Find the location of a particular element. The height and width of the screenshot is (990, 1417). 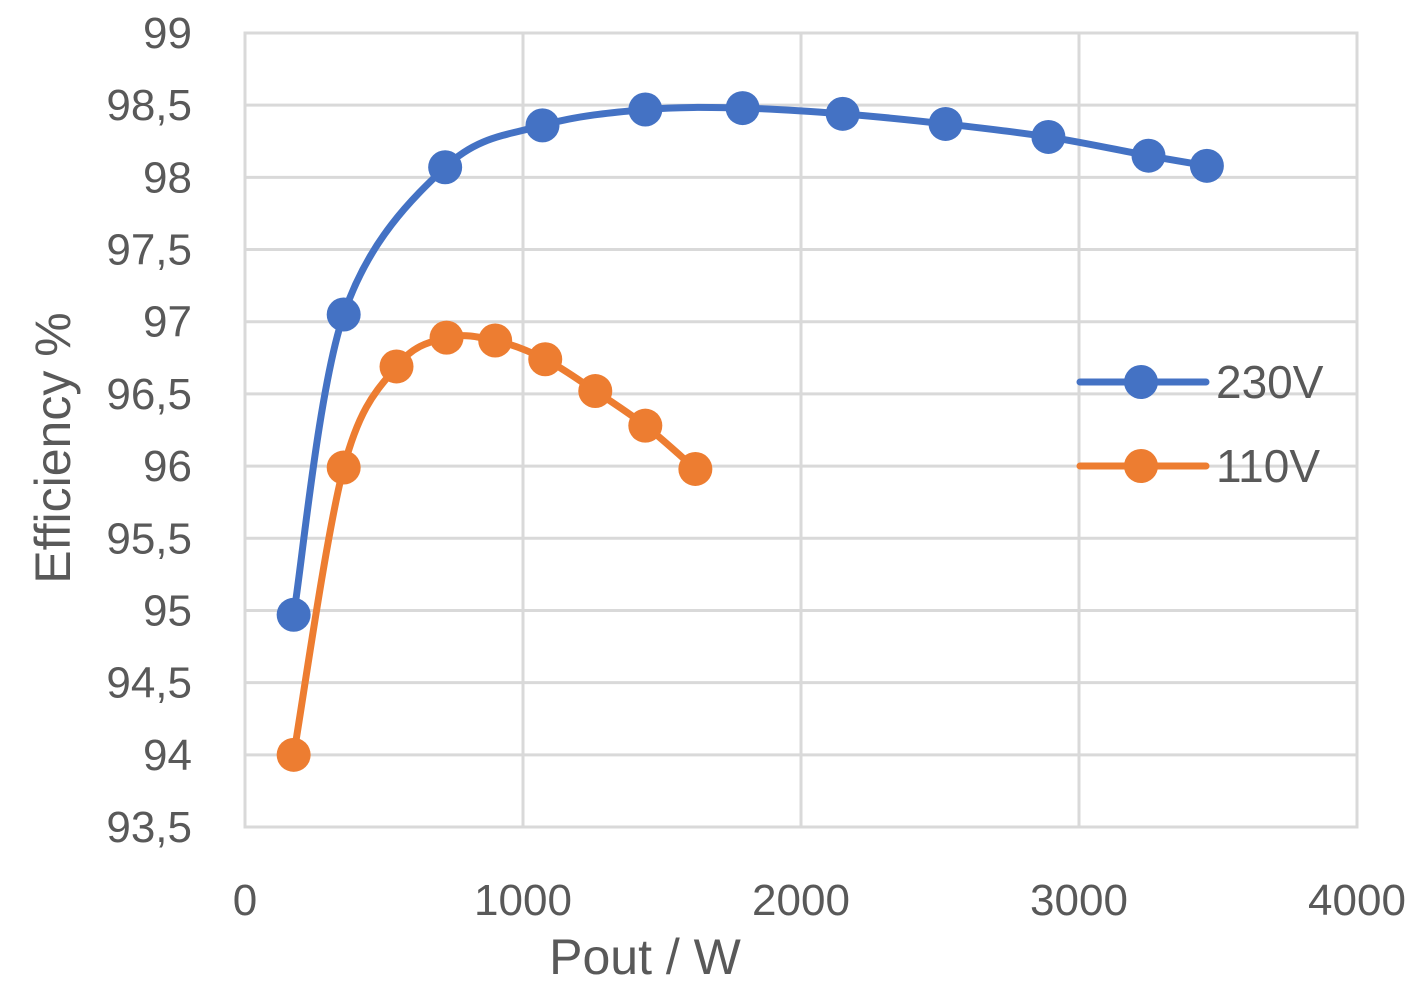

series-110v is located at coordinates (494, 546).